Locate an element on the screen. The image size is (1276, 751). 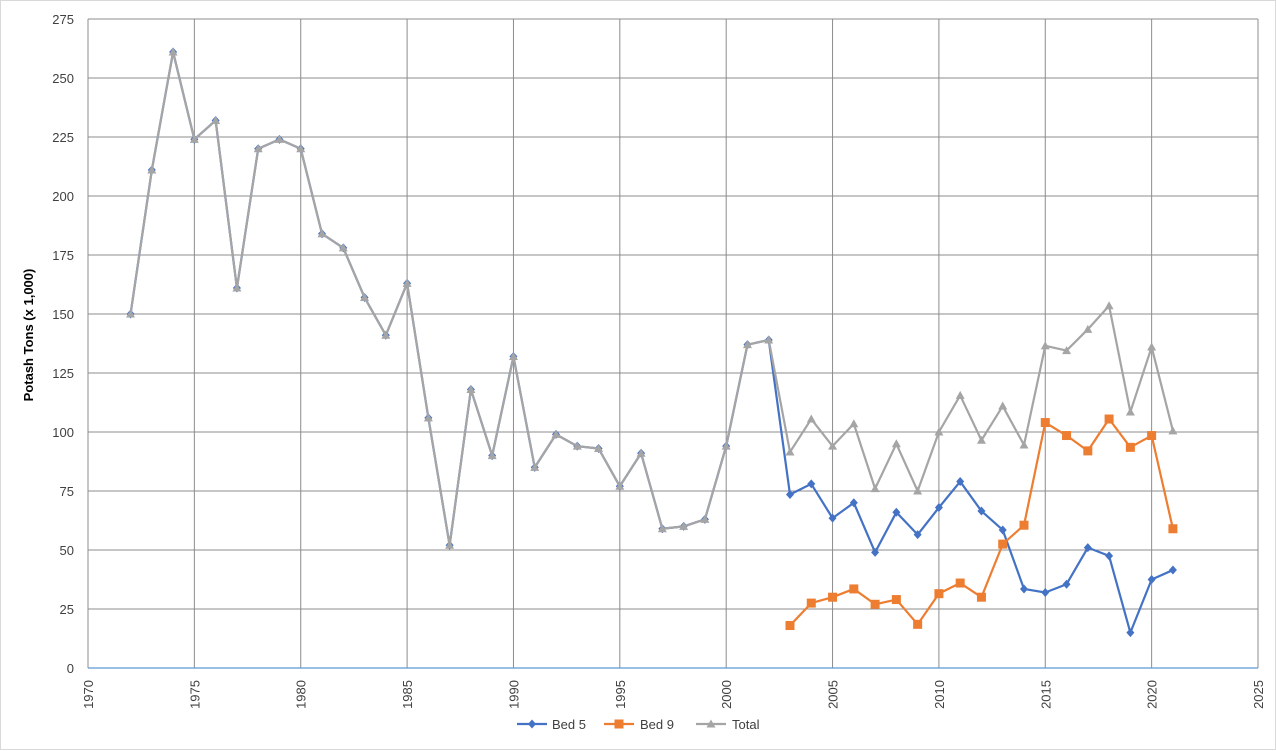
x-tick-label: 2025 is located at coordinates (1258, 694).